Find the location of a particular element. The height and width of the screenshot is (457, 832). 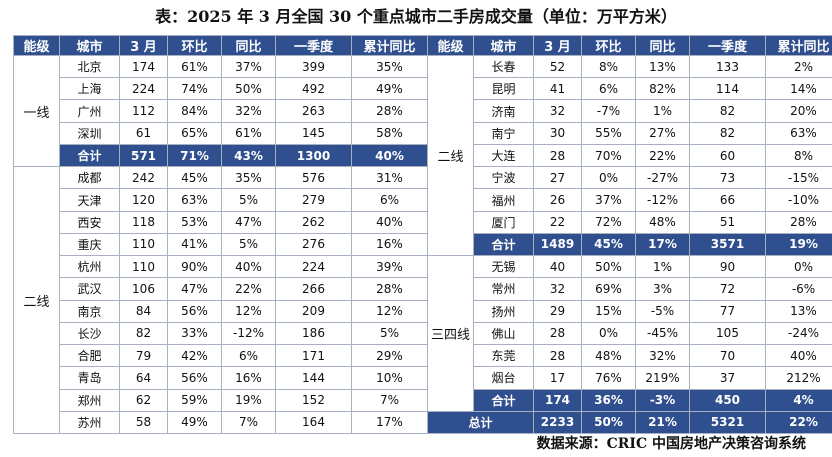

table-row: 苏州 58 49% 7% 164 17% 总计 2233 50% 21% 5321 22% is located at coordinates (423, 422).